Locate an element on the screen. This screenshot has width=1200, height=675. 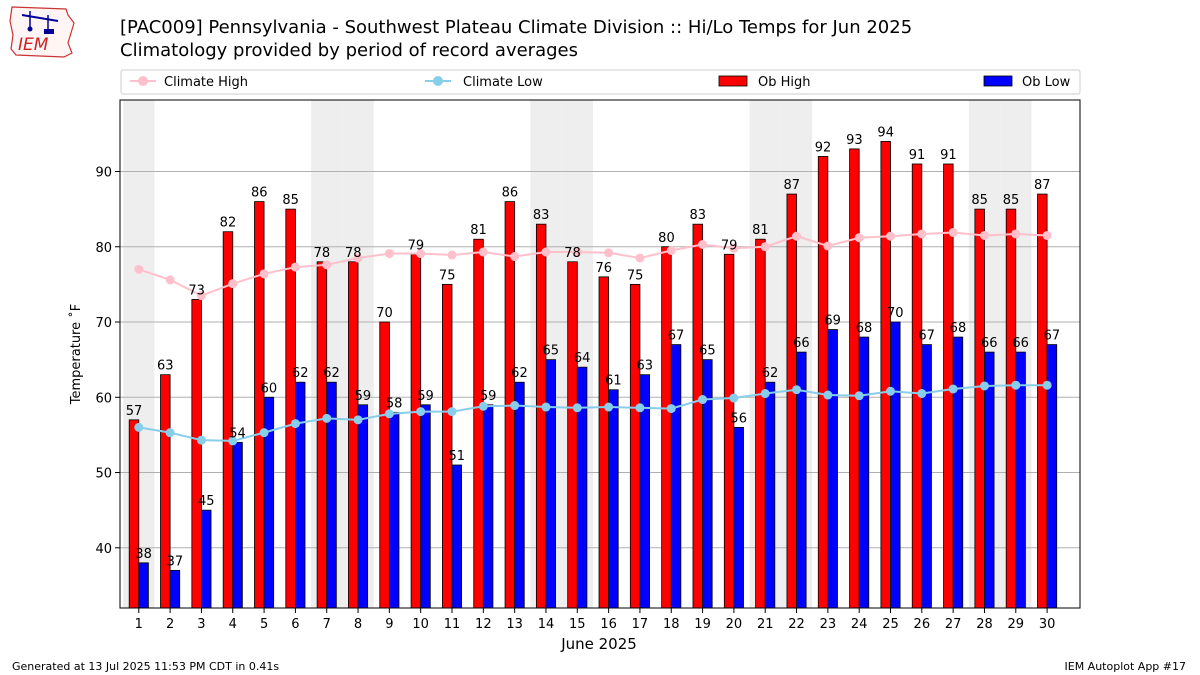
x-tick-label-9: 9 is located at coordinates (389, 624).